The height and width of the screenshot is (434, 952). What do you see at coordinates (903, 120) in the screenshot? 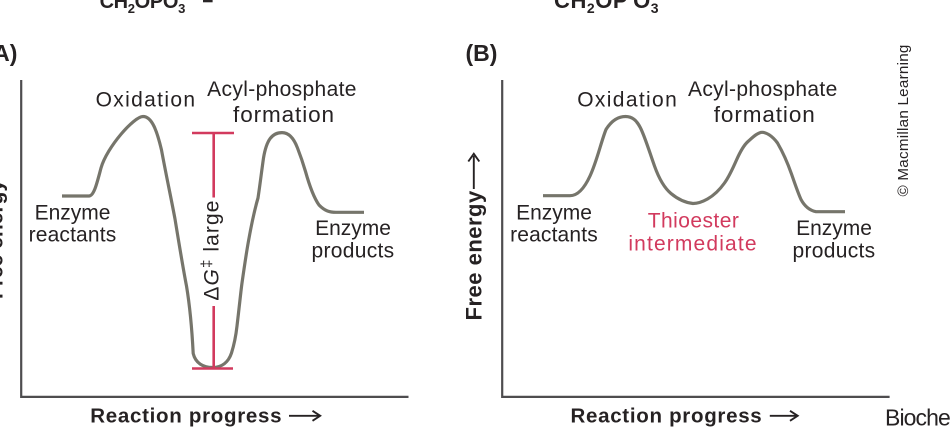
I see `svg-text: © Macmillan Learning` at bounding box center [903, 120].